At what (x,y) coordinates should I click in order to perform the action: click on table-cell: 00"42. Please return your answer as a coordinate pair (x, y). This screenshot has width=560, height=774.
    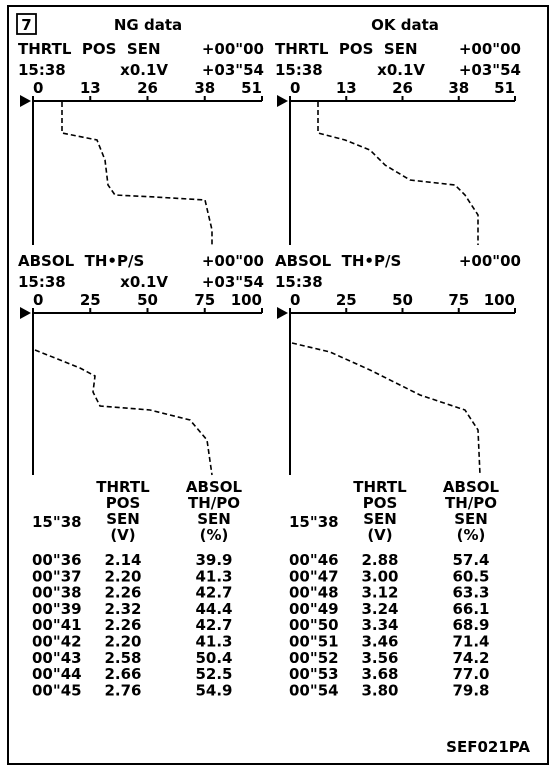
    Looking at the image, I should click on (57, 642).